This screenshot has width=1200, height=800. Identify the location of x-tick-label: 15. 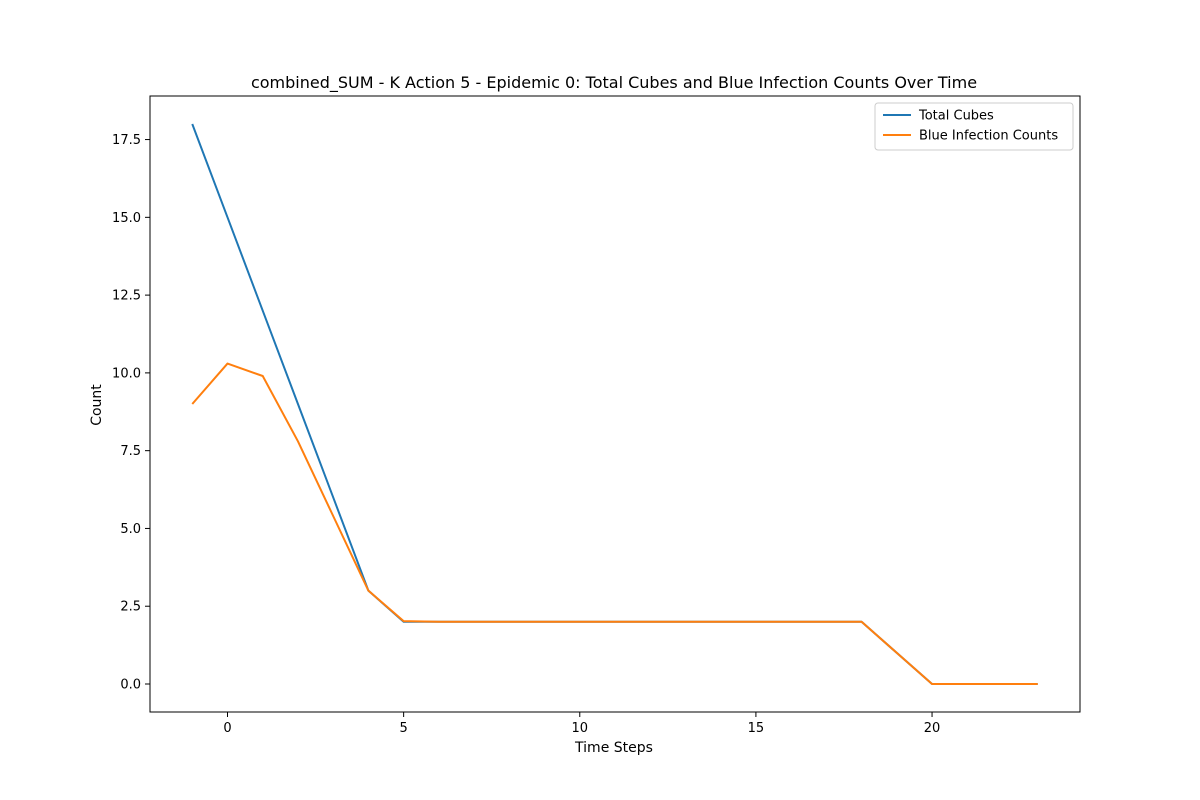
(756, 728).